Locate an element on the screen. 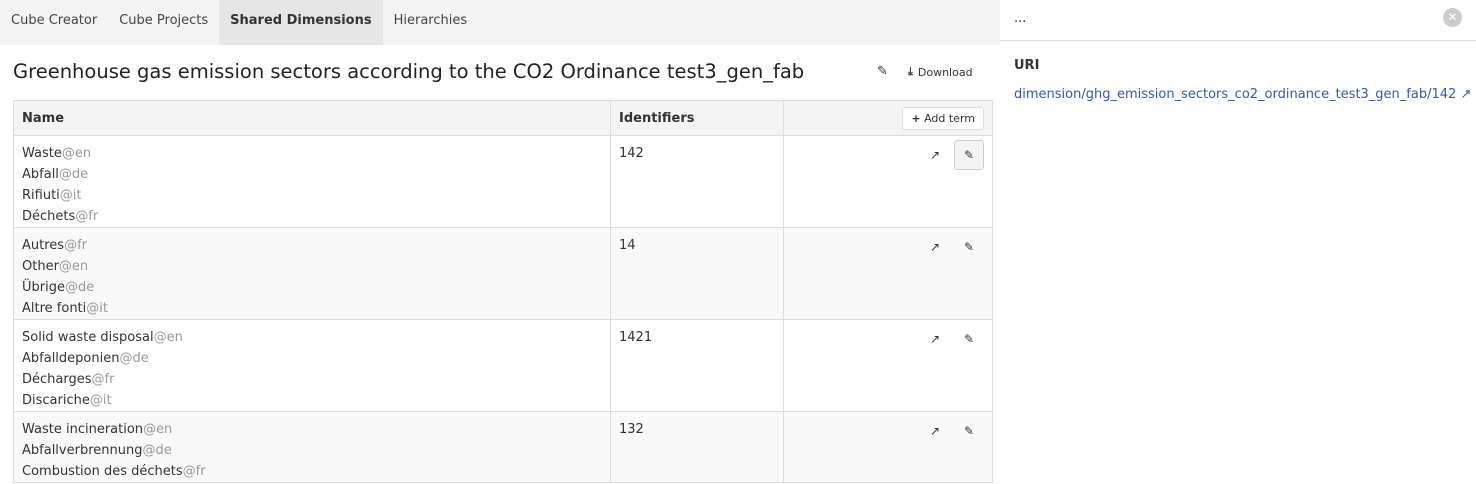  term-identifier: 1421 is located at coordinates (697, 365).